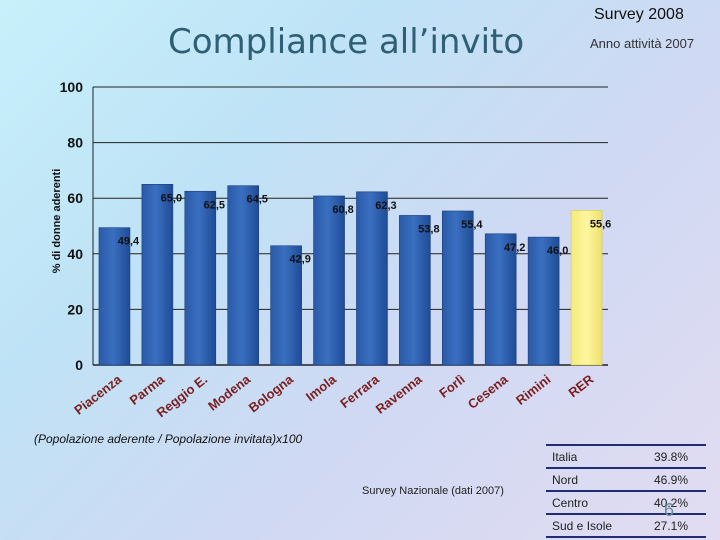 The image size is (720, 540). I want to click on data-label: 55,6, so click(600, 224).